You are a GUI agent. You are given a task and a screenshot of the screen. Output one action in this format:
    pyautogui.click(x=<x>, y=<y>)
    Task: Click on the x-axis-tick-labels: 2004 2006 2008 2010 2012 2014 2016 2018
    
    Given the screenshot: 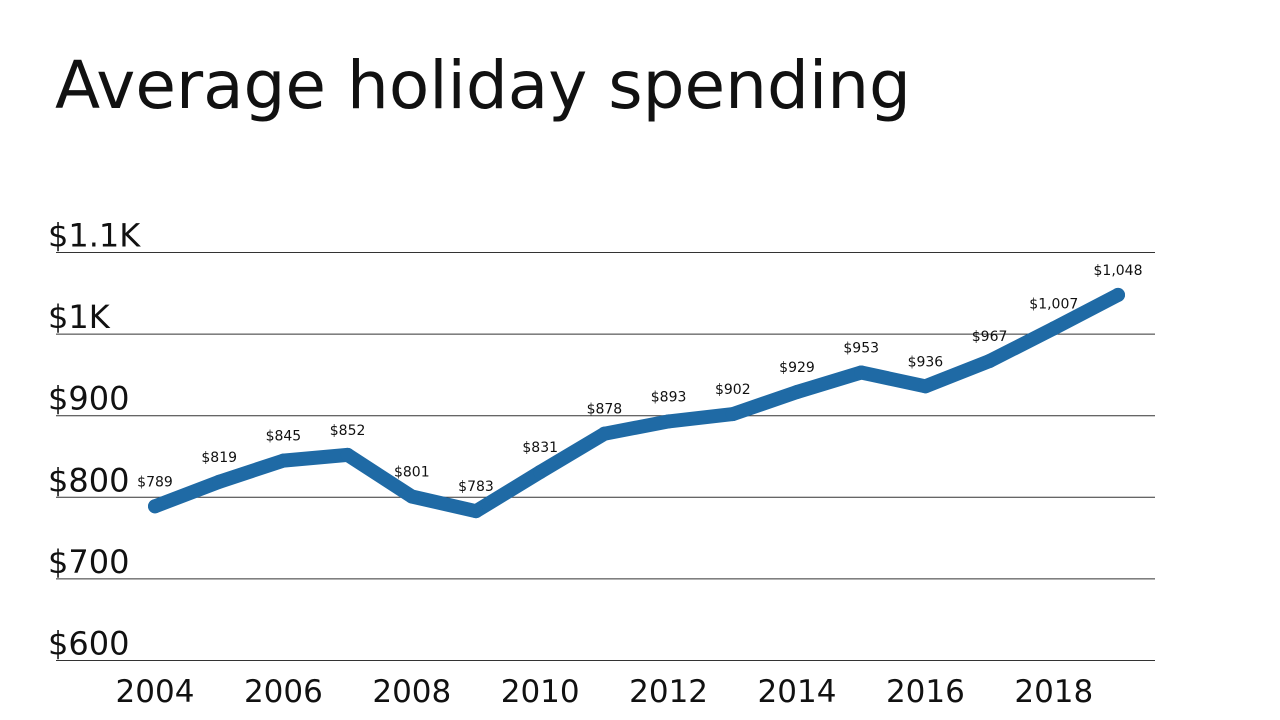 What is the action you would take?
    pyautogui.click(x=605, y=692)
    